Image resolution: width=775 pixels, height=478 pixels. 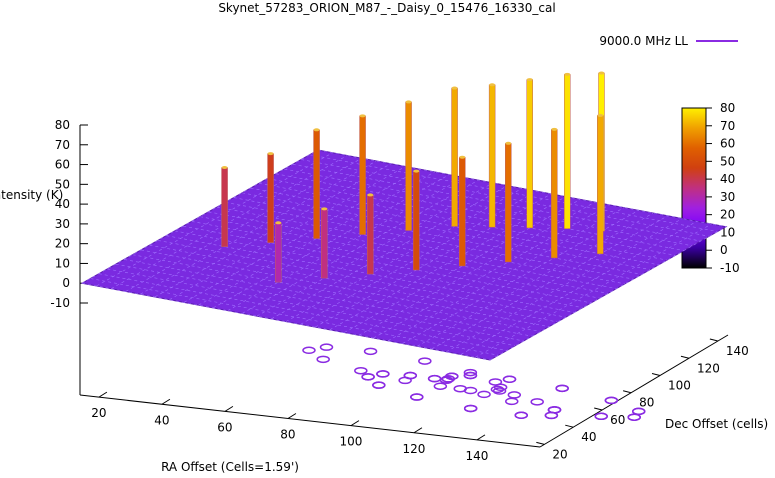 What do you see at coordinates (161, 420) in the screenshot?
I see `x-tick-label: 40` at bounding box center [161, 420].